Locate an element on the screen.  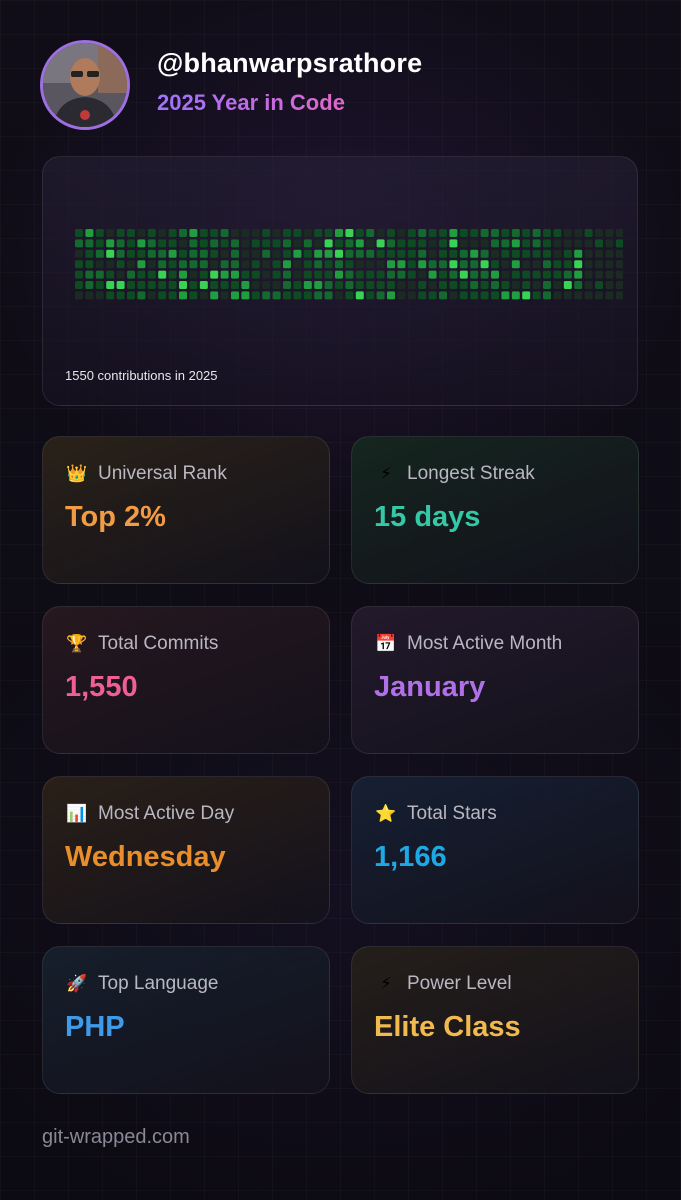
lightning-icon: ⚡ is located at coordinates (386, 473).